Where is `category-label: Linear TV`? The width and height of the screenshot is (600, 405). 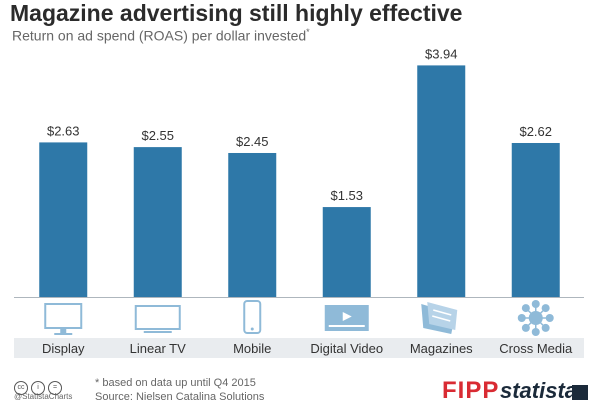 category-label: Linear TV is located at coordinates (158, 348).